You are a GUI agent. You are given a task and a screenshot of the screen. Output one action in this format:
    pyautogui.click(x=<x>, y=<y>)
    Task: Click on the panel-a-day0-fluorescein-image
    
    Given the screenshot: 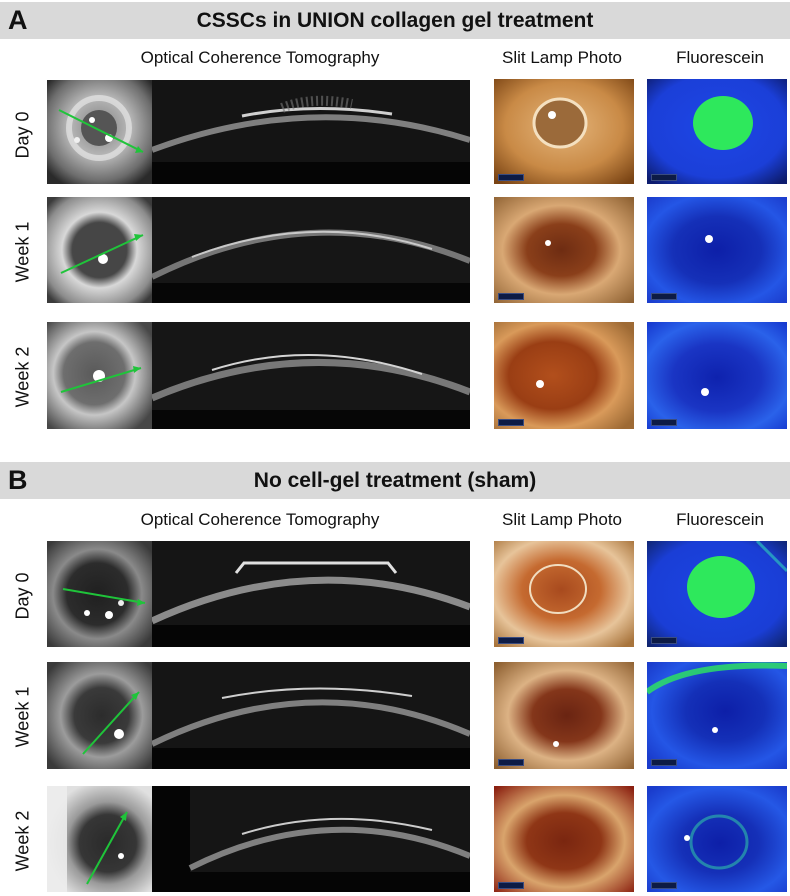 What is the action you would take?
    pyautogui.click(x=717, y=131)
    